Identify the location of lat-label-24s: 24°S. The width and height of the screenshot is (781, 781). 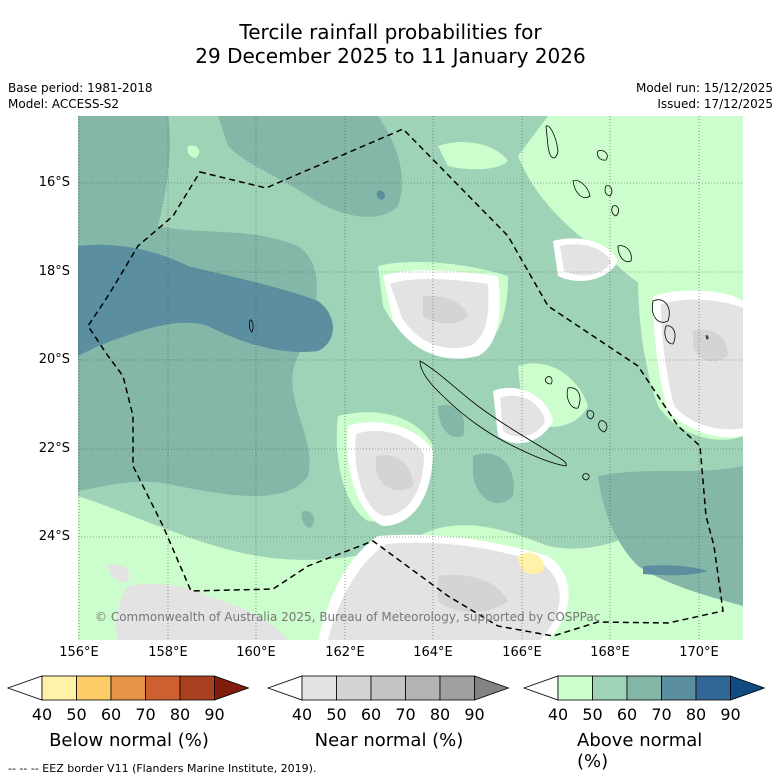
(54, 536).